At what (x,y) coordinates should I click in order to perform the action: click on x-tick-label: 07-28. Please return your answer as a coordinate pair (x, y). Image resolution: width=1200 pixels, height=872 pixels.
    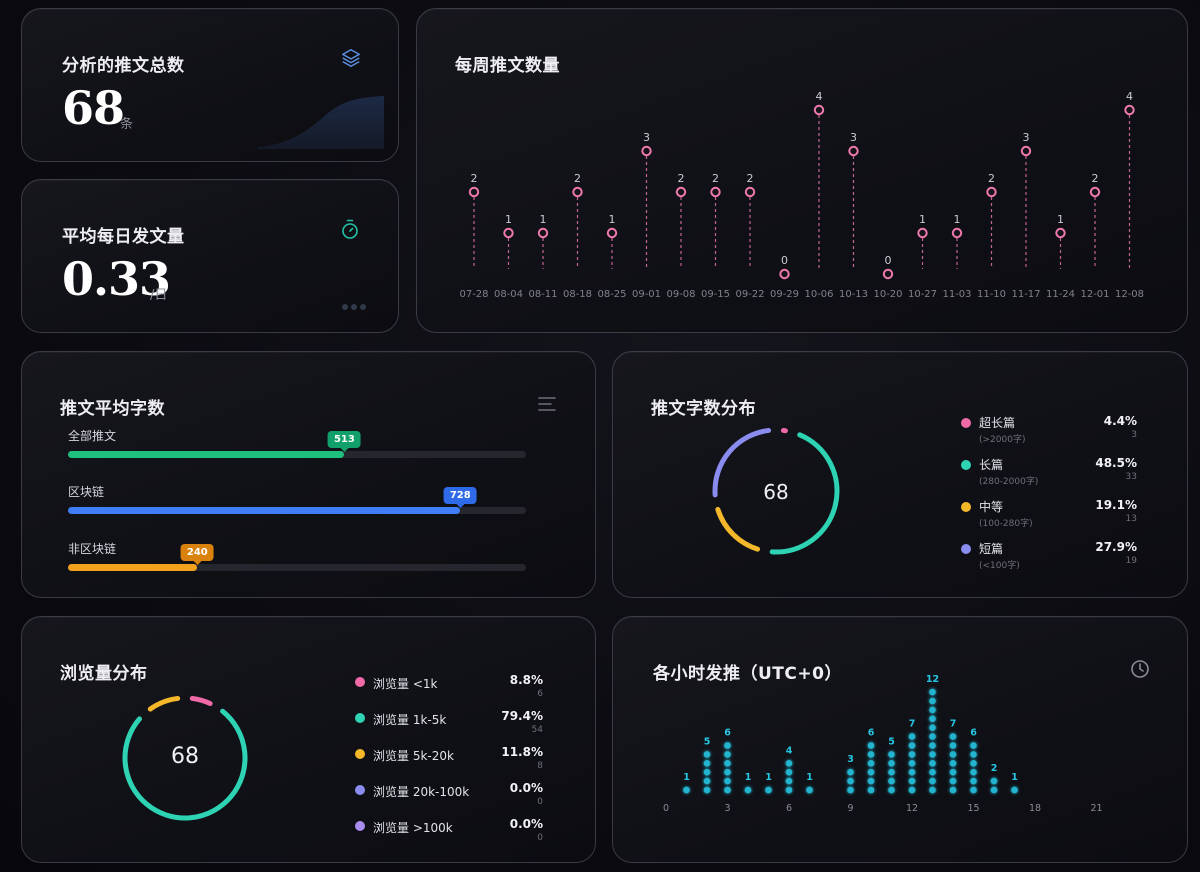
    Looking at the image, I should click on (473, 294).